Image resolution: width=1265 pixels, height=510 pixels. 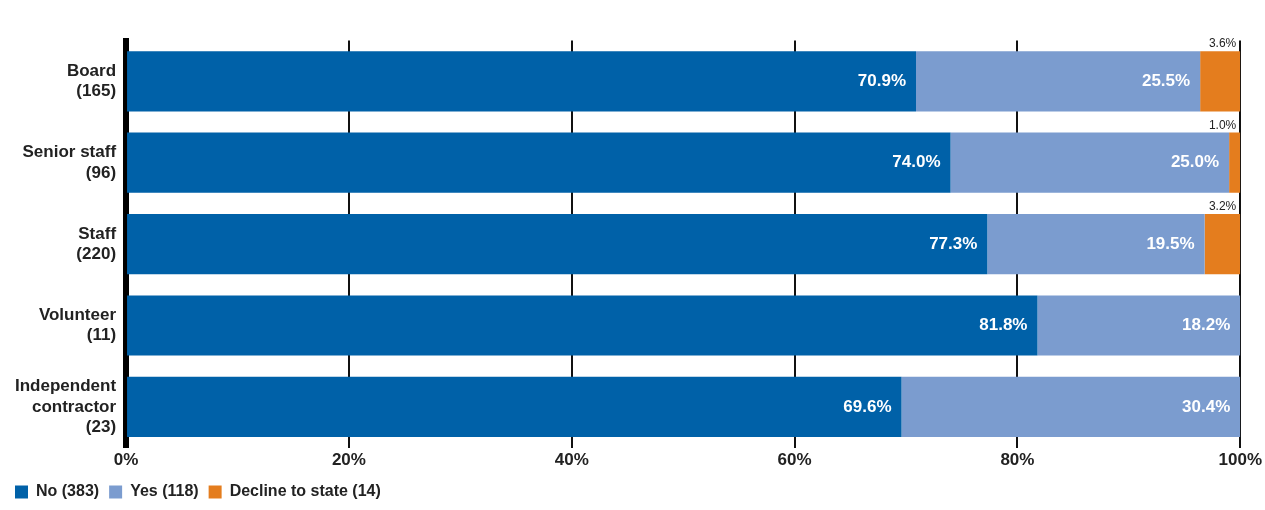 I want to click on data-label: 25.5%, so click(x=1166, y=80).